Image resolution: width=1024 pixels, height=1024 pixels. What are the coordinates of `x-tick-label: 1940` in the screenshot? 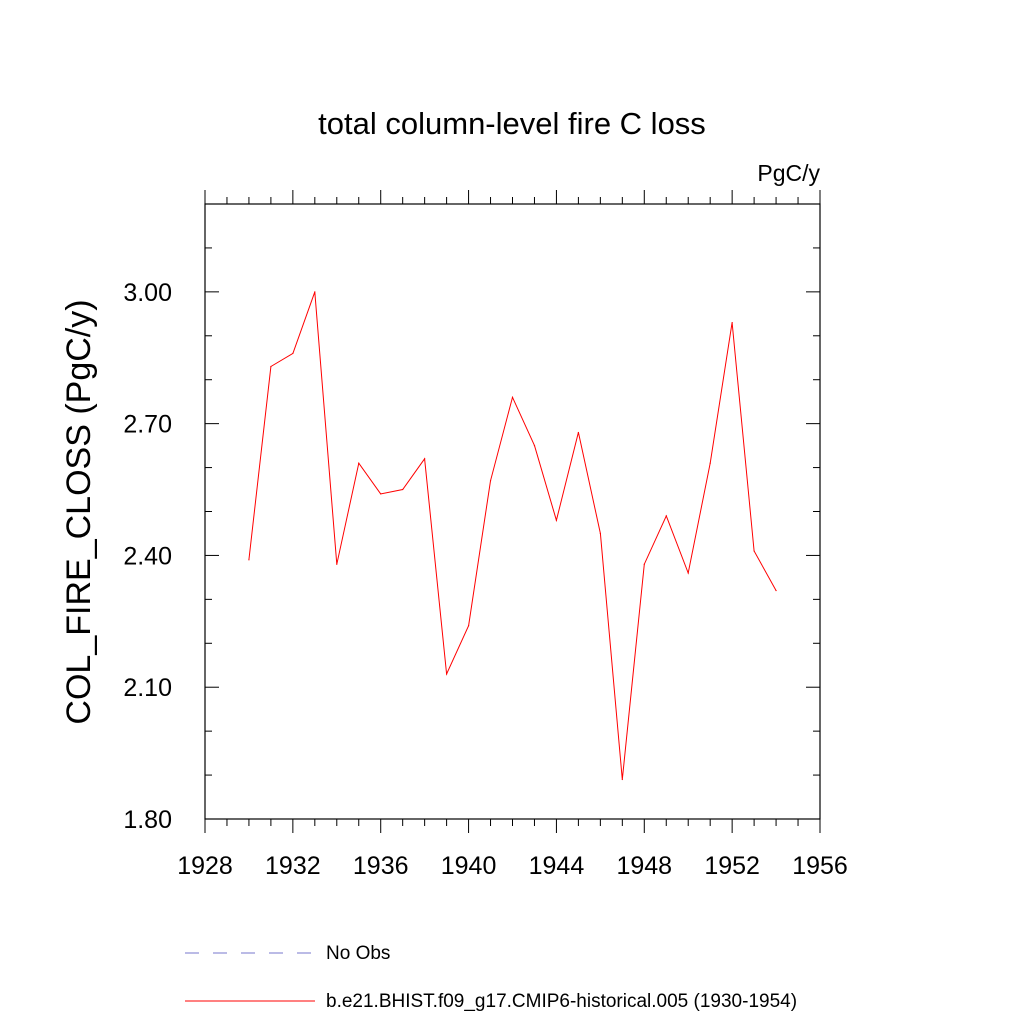 It's located at (469, 866).